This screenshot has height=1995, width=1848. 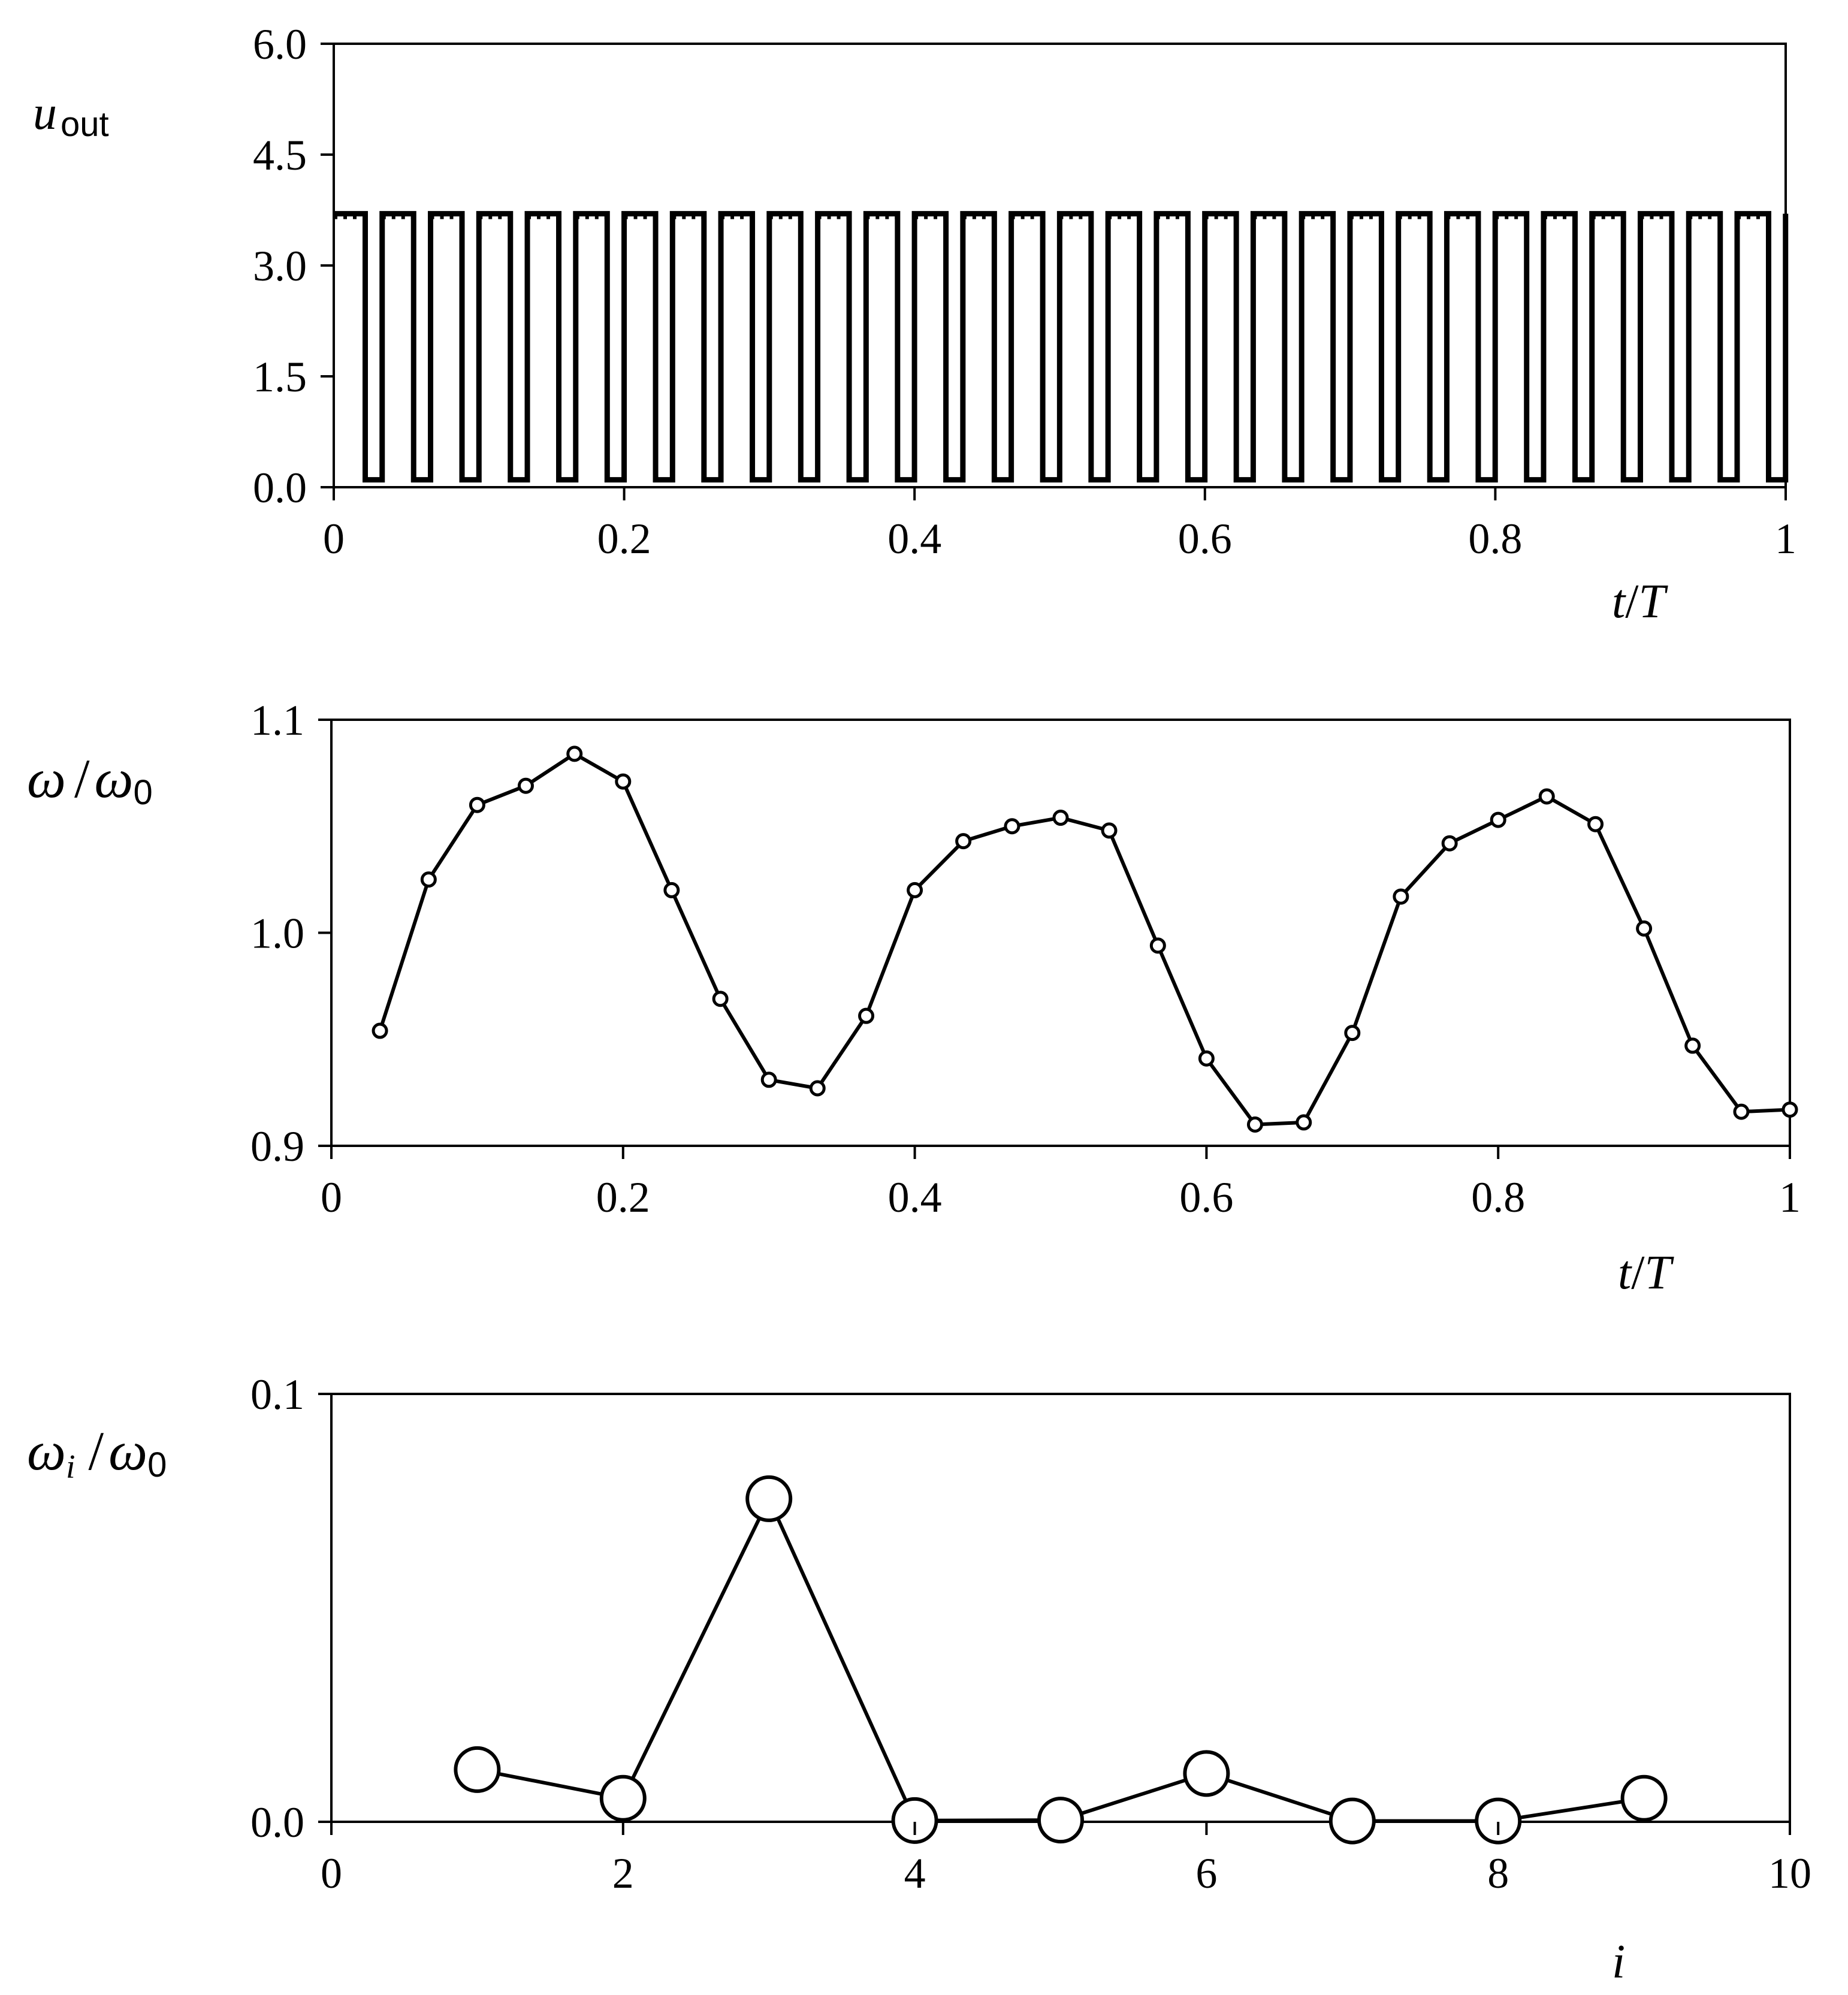 I want to click on x-axis-label-voltage: t/T, so click(x=1640, y=601).